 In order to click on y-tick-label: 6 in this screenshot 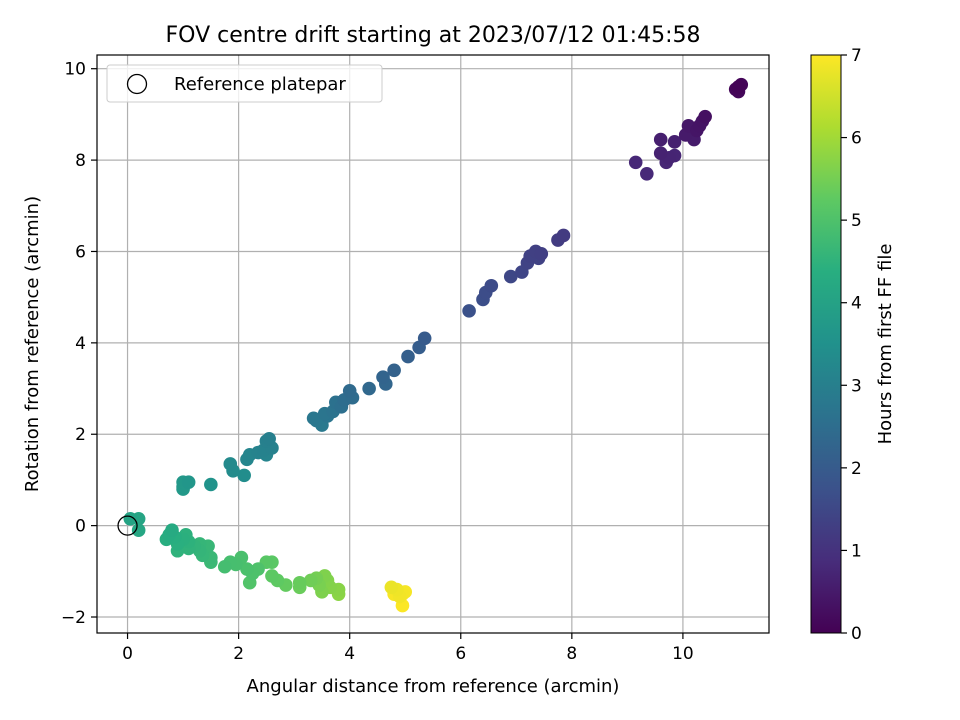, I will do `click(80, 252)`.